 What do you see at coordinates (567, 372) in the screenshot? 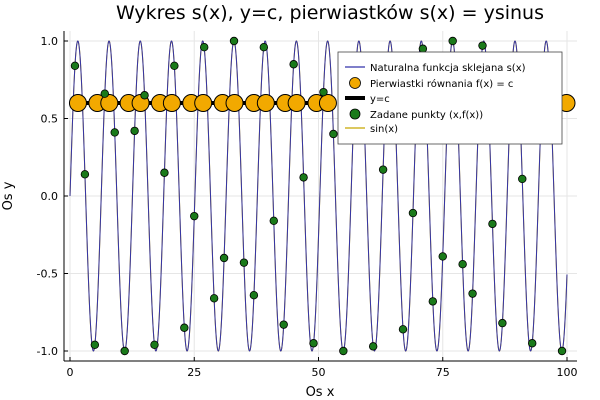
I see `x-tick-label: 100` at bounding box center [567, 372].